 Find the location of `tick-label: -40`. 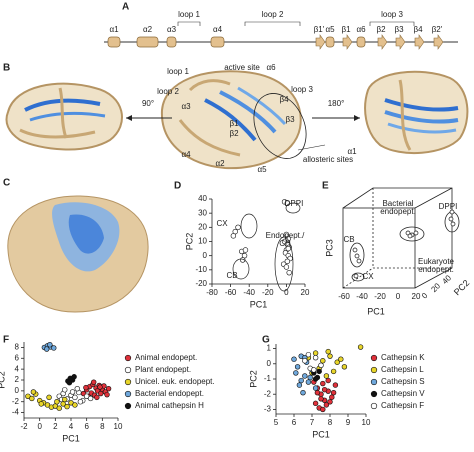

tick-label: -40 is located at coordinates (362, 296).